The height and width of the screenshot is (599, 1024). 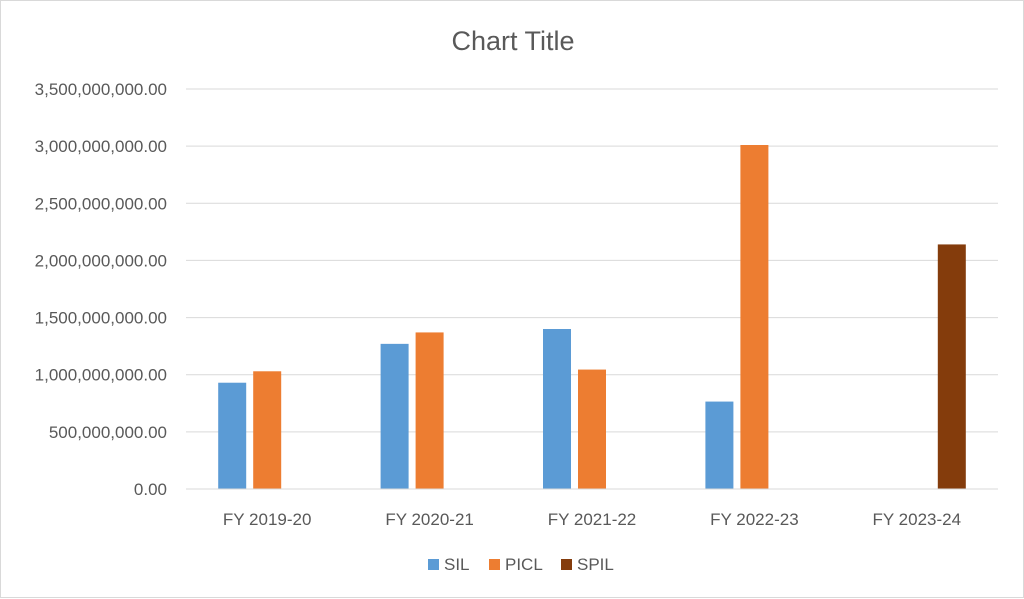 I want to click on legend: SIL PICL SPIL, so click(x=521, y=564).